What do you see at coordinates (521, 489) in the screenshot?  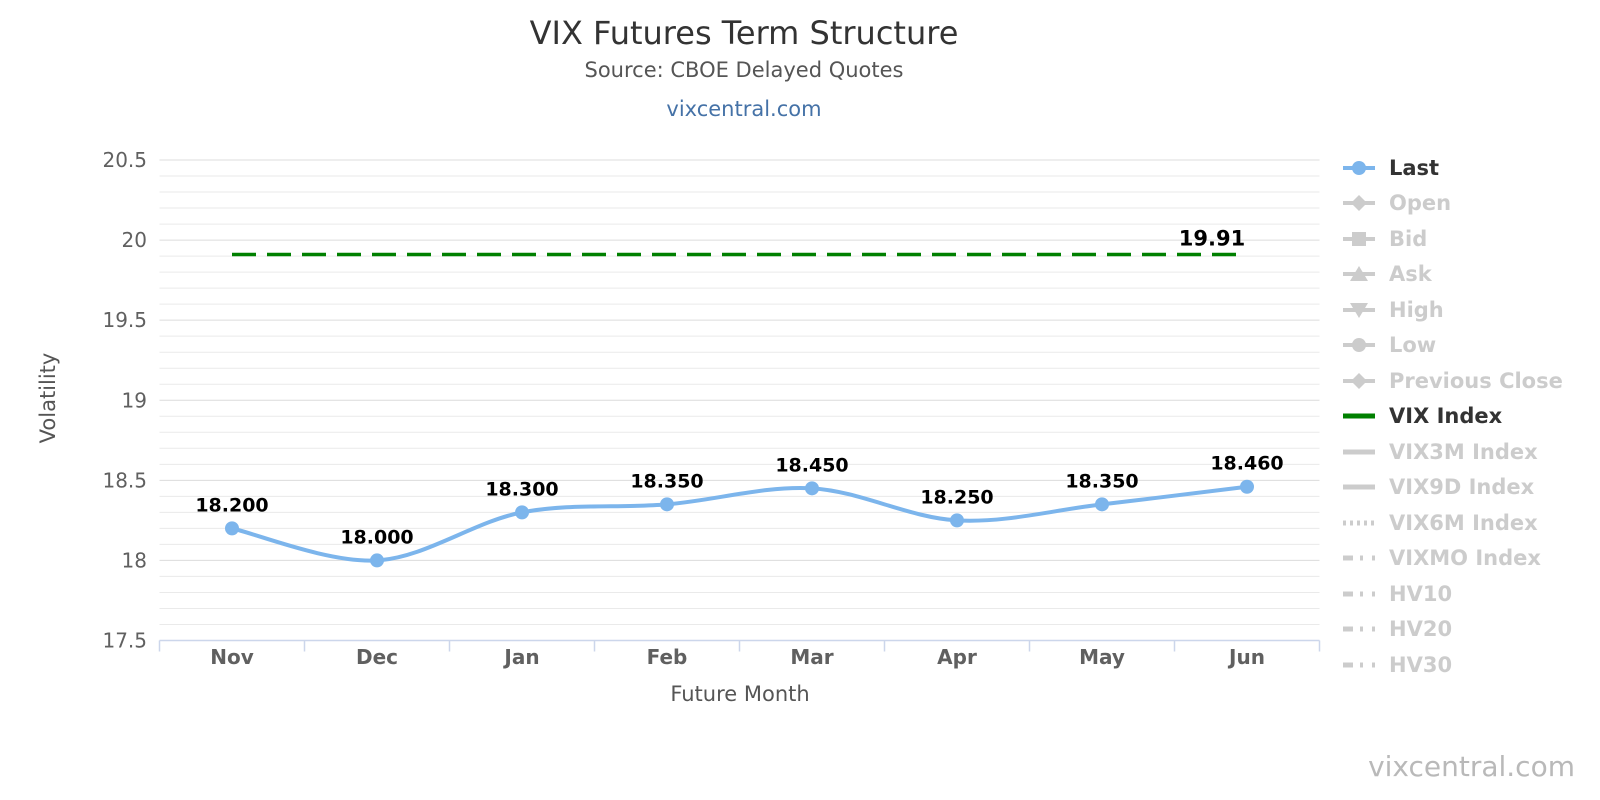 I see `data-point-label: 18.300` at bounding box center [521, 489].